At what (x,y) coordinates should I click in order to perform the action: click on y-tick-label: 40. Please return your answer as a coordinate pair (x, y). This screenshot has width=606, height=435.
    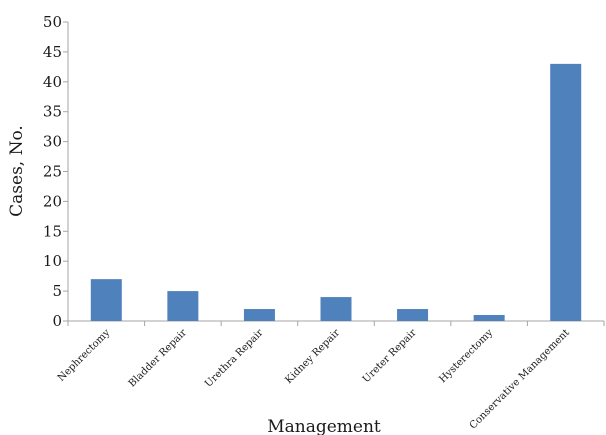
    Looking at the image, I should click on (52, 82).